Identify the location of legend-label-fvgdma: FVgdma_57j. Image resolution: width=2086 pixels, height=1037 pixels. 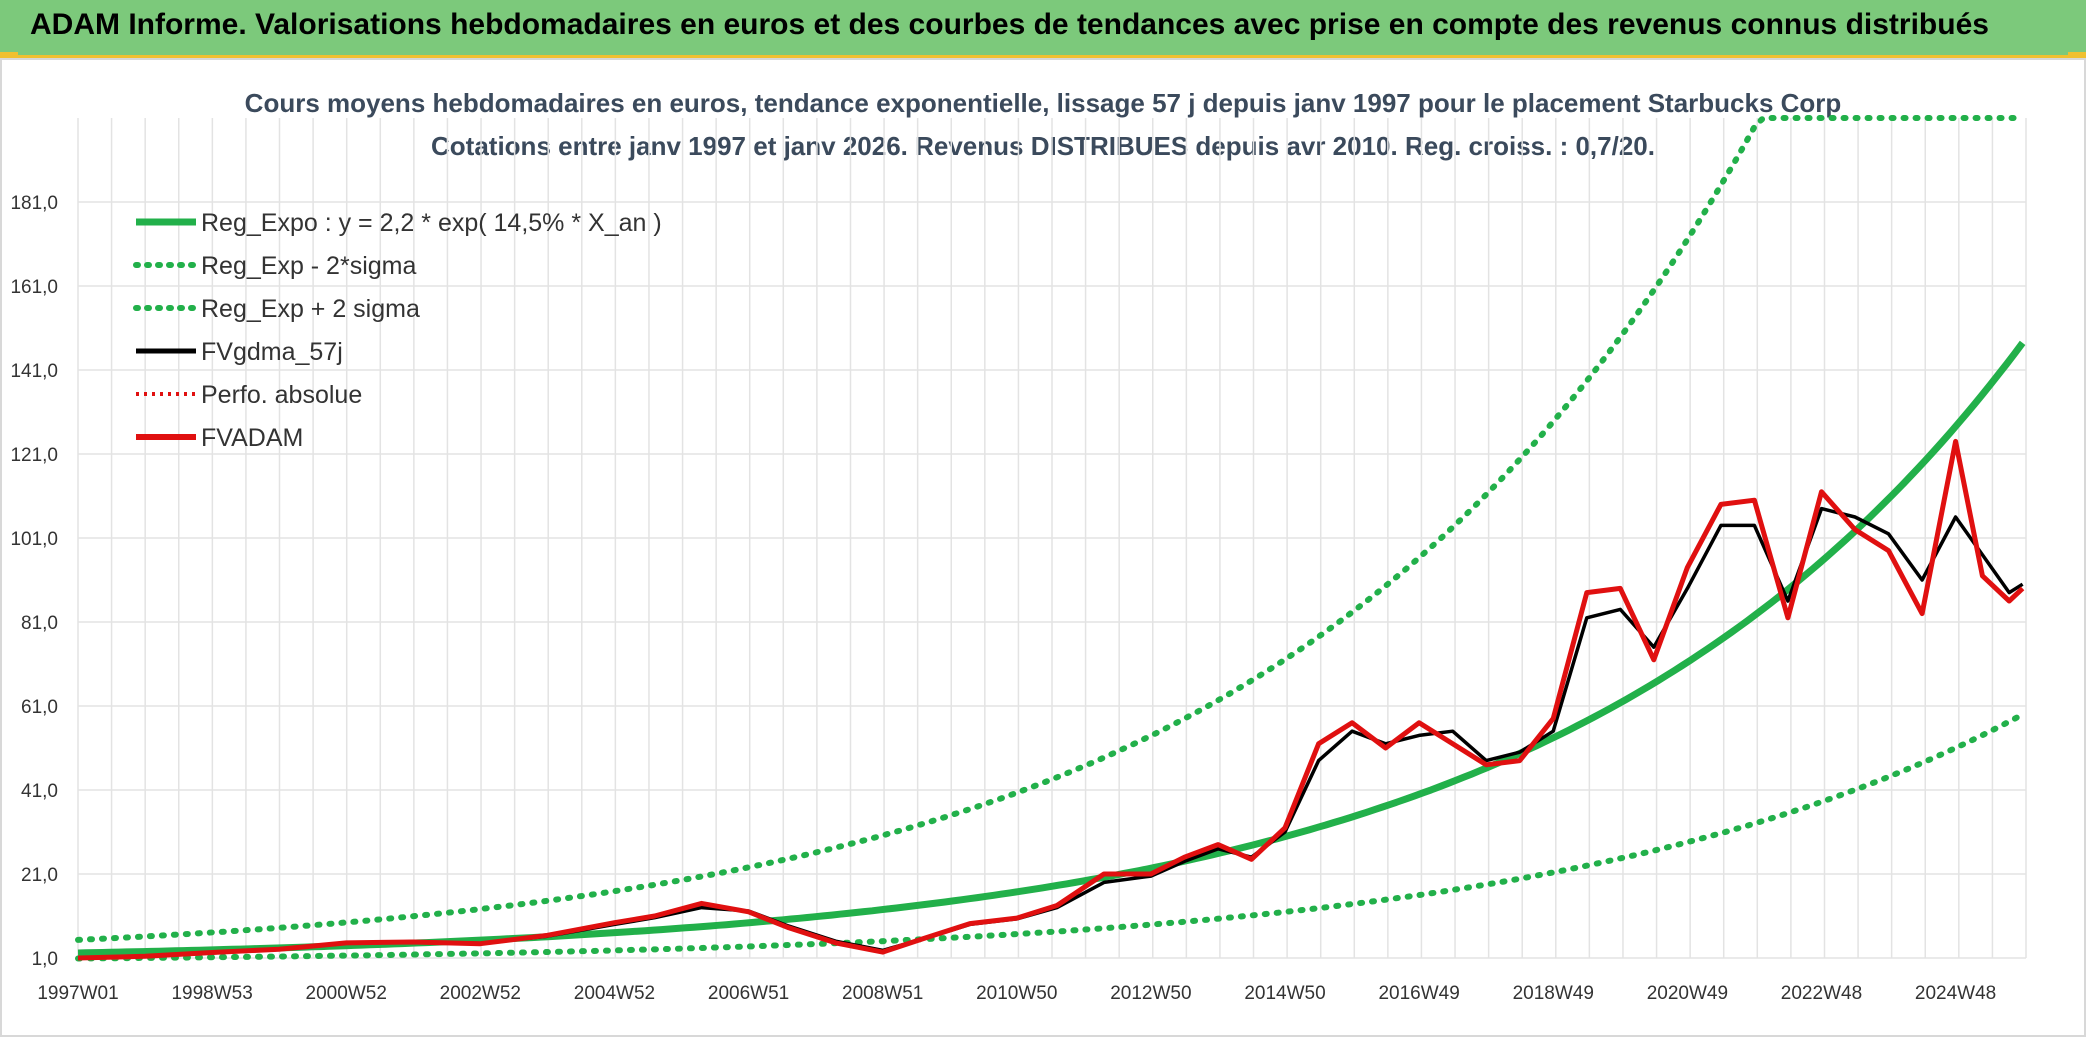
(272, 352).